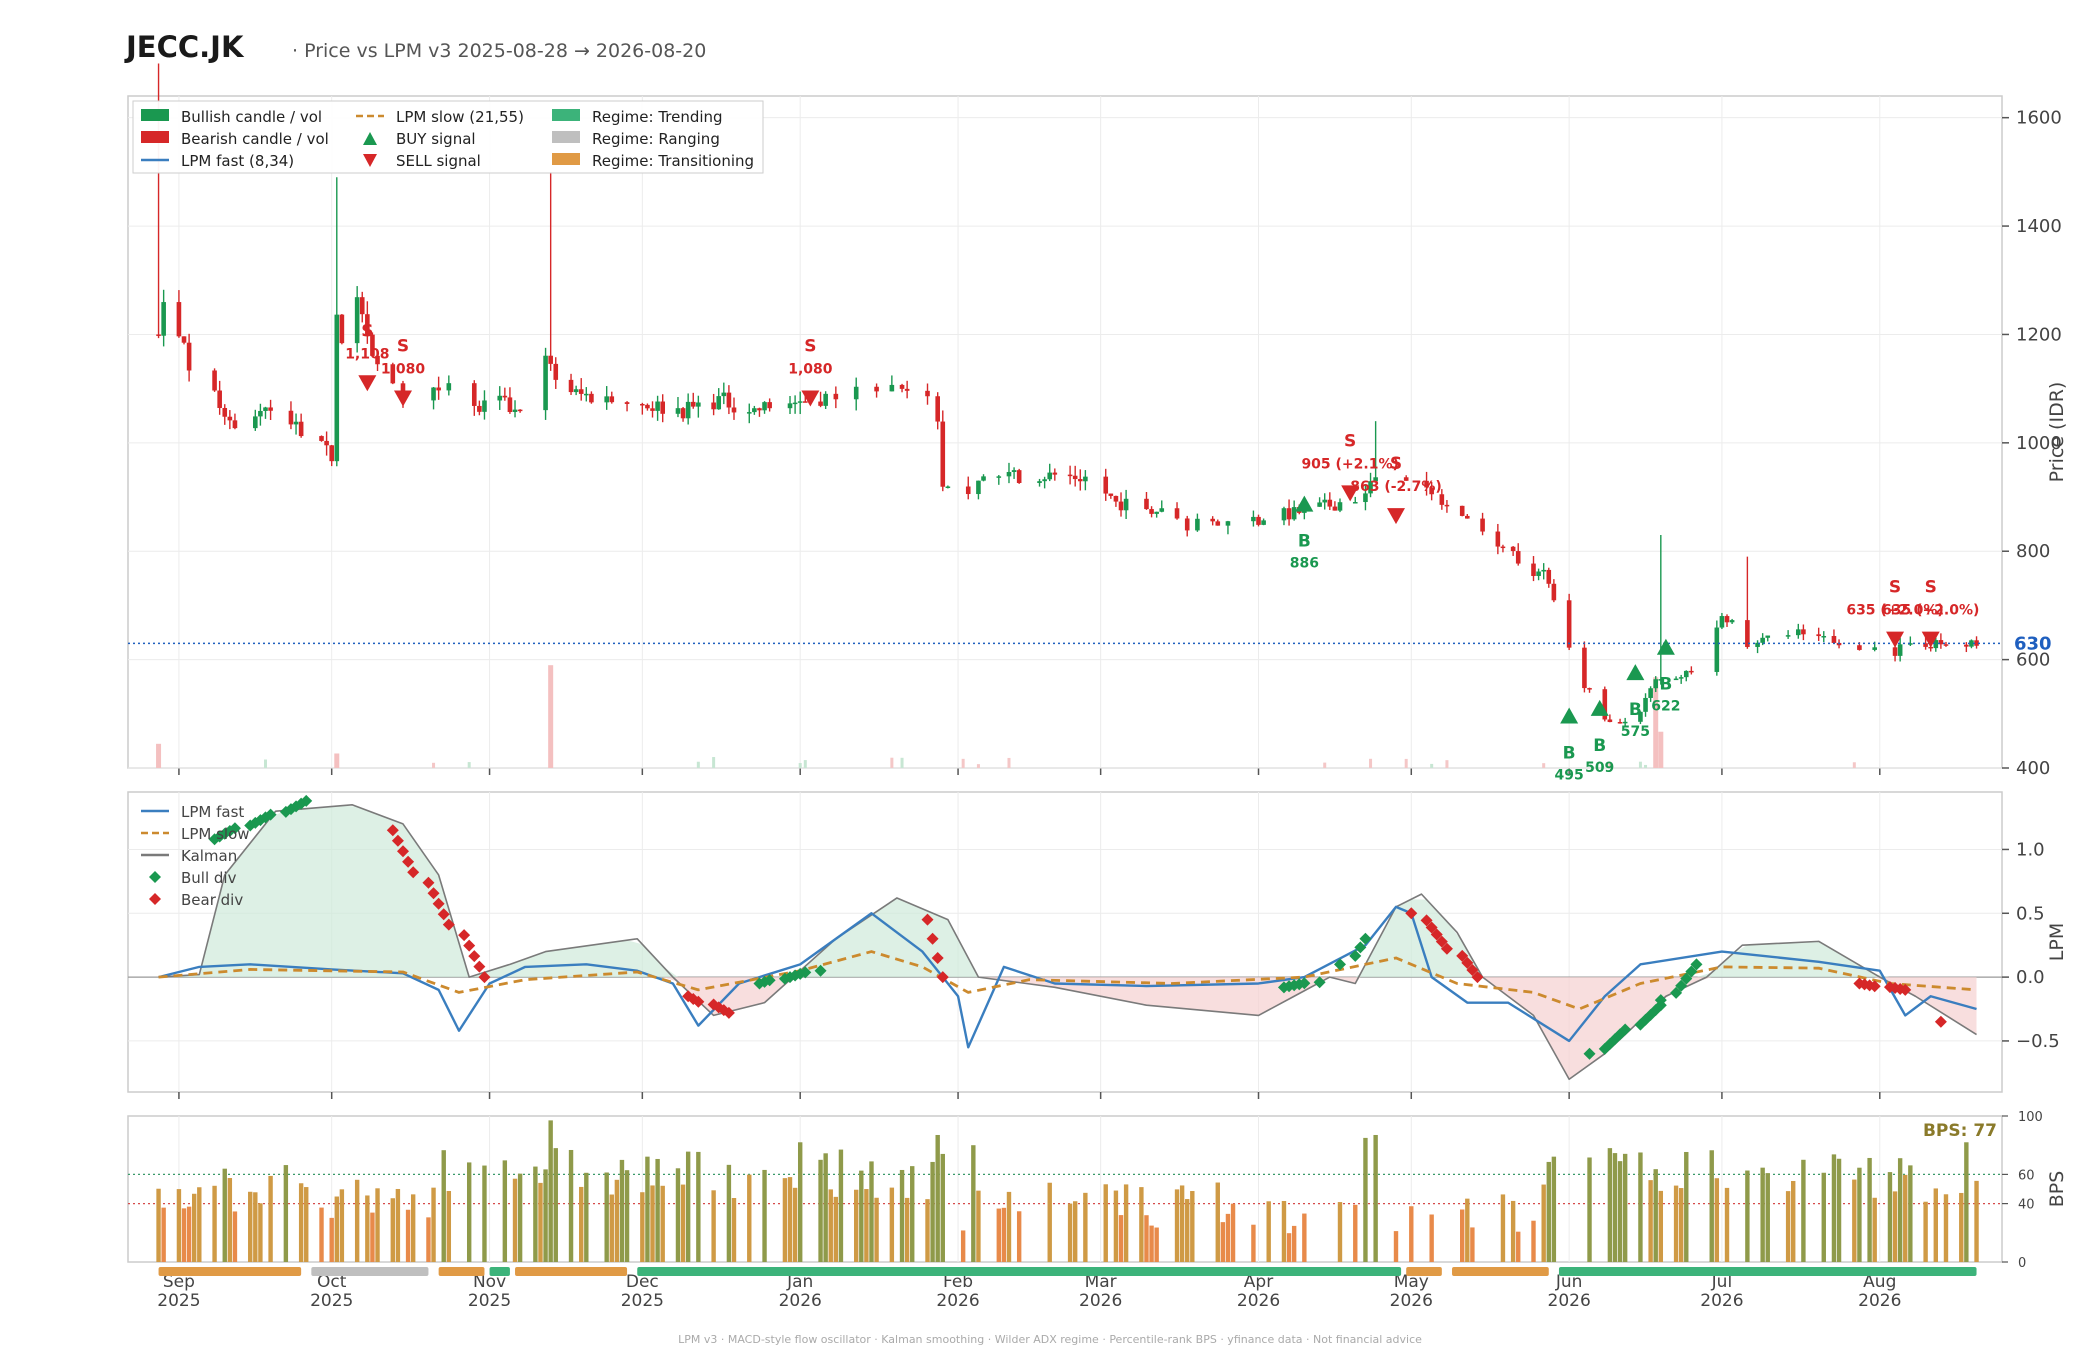 Image resolution: width=2100 pixels, height=1350 pixels. I want to click on lpm-tick-label: 1.0, so click(2030, 849).